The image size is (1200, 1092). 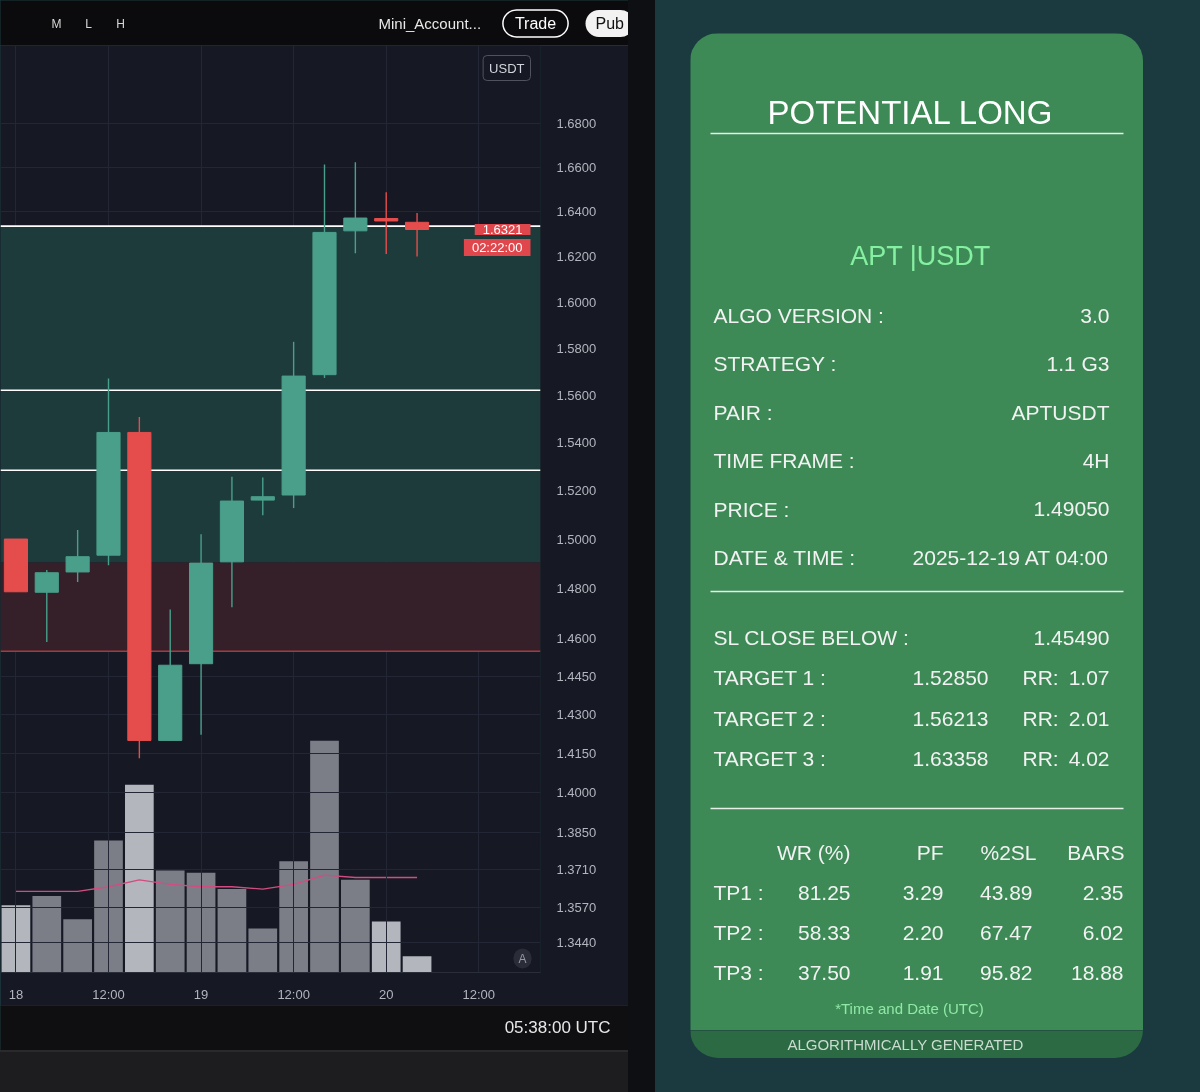 I want to click on y-tick-label: 1.4600, so click(x=576, y=638).